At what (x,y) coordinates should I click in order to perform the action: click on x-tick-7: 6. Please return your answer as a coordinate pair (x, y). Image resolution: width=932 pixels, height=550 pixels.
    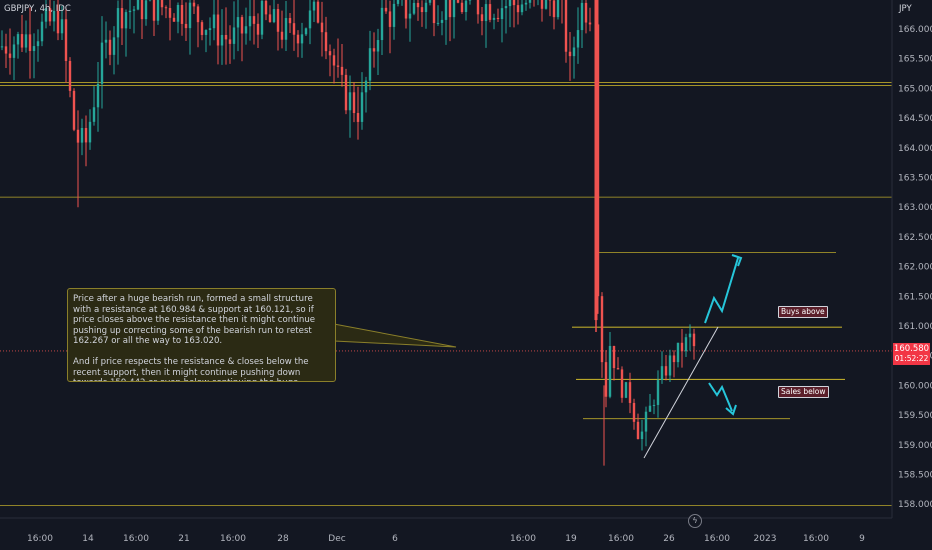
    Looking at the image, I should click on (395, 539).